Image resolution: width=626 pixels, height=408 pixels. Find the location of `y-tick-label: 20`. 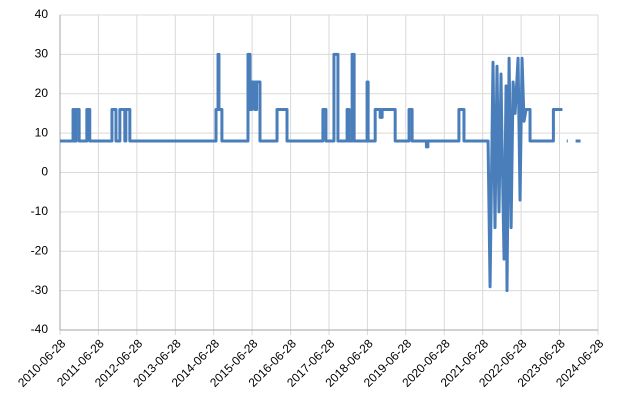

y-tick-label: 20 is located at coordinates (42, 93).